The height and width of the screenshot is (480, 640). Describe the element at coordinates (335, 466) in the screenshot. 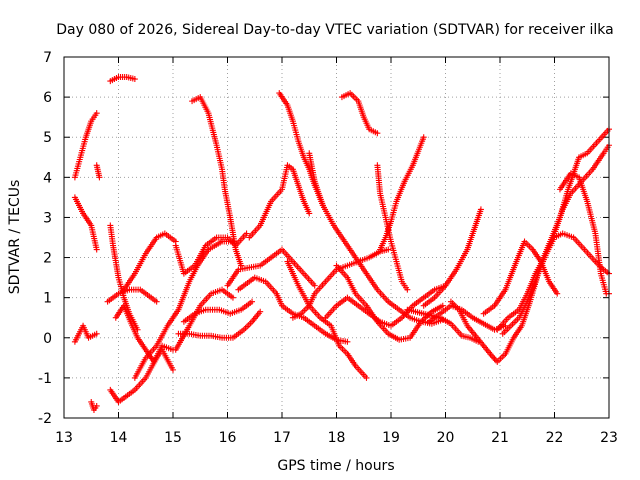

I see `x-axis-label: GPS time / hours` at that location.